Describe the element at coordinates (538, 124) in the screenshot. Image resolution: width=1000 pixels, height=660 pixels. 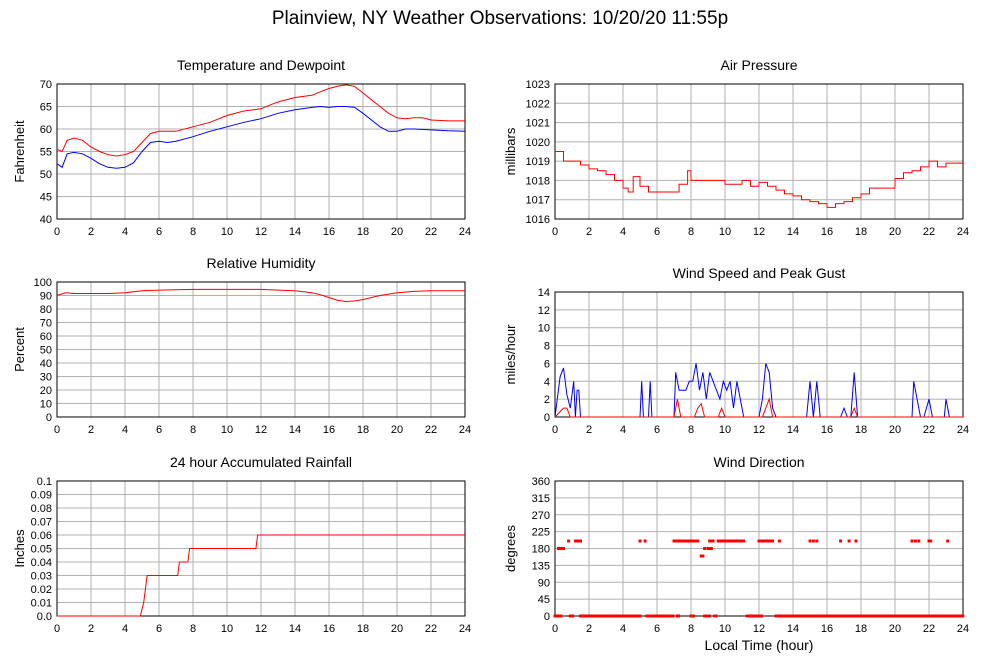
I see `y-tick-label: 1021` at that location.